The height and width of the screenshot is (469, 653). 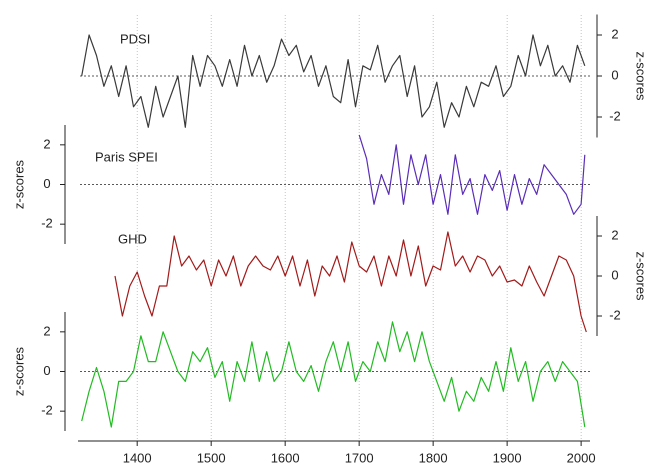 What do you see at coordinates (135, 38) in the screenshot?
I see `series-title: PDSI` at bounding box center [135, 38].